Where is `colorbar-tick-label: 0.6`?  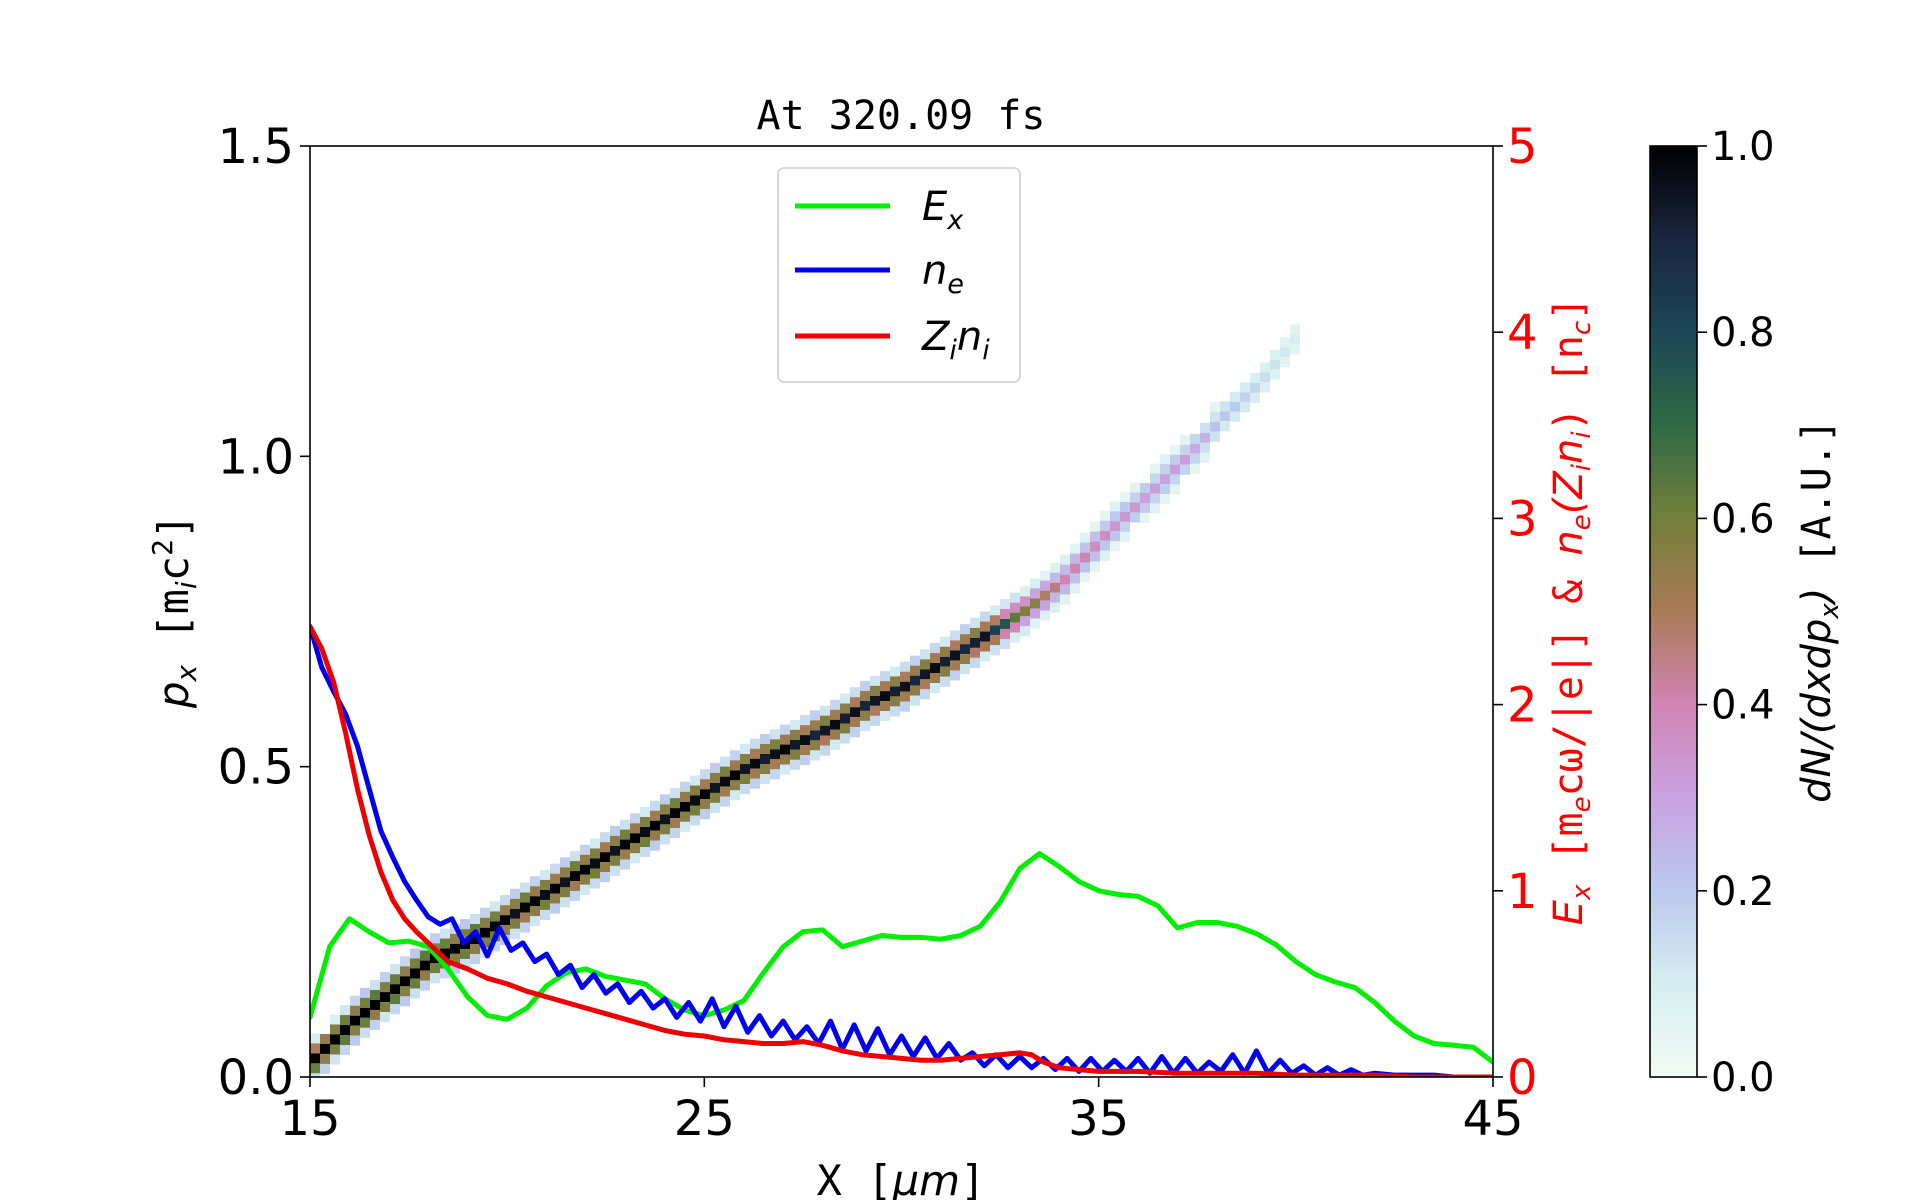 colorbar-tick-label: 0.6 is located at coordinates (1743, 519).